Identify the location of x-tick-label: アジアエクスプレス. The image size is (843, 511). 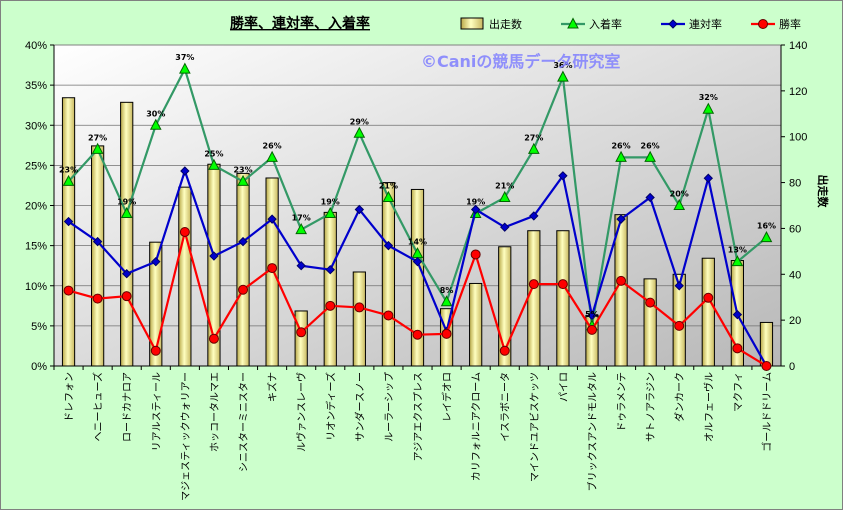
(419, 416).